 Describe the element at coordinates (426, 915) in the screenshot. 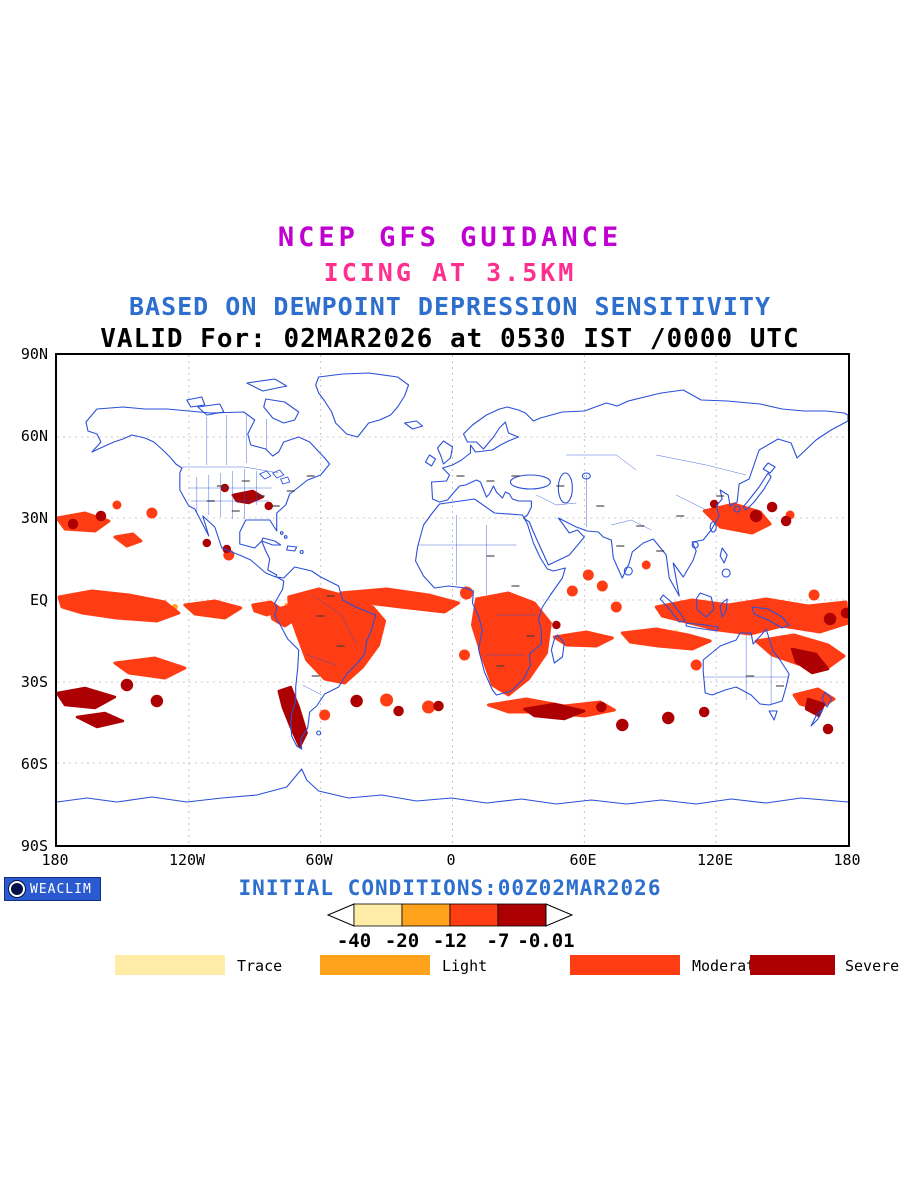

I see `colorbar-segment-light` at that location.